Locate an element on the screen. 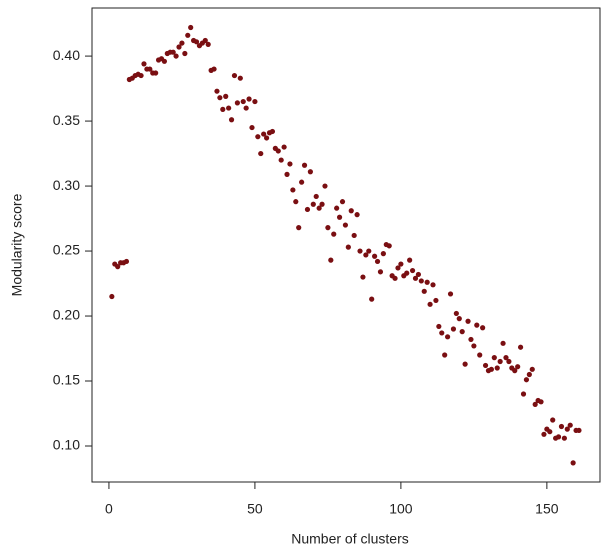  x-tick-label: 100 is located at coordinates (401, 509).